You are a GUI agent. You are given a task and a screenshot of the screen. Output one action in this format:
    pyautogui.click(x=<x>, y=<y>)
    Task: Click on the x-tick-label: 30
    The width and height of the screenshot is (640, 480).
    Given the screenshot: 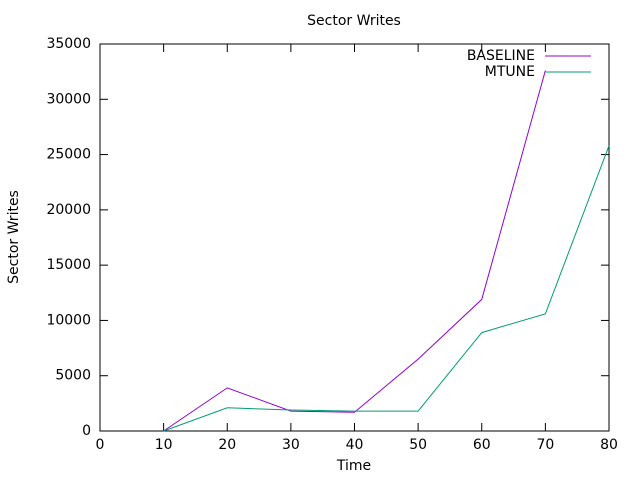 What is the action you would take?
    pyautogui.click(x=291, y=445)
    